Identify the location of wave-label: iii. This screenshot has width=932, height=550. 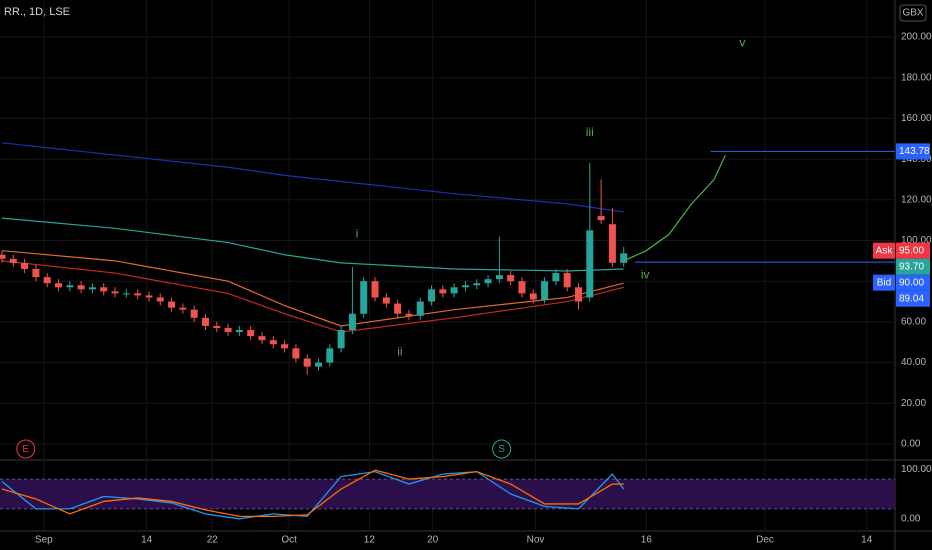
(590, 132).